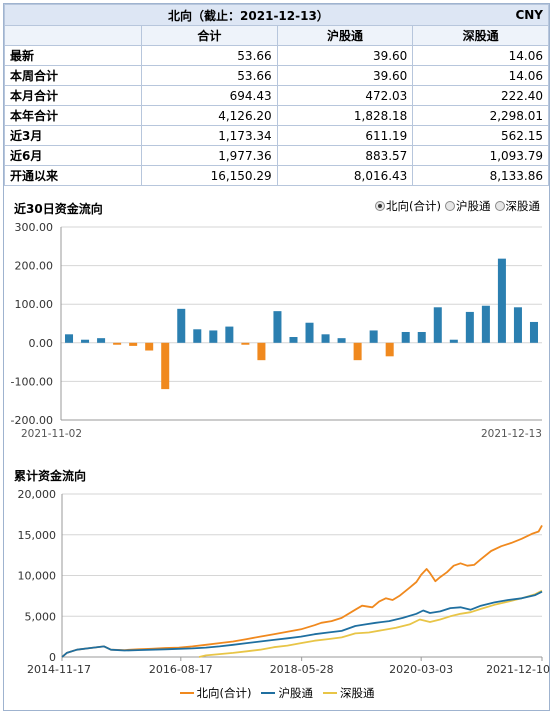 The height and width of the screenshot is (715, 554). What do you see at coordinates (209, 135) in the screenshot?
I see `cell-value: 1,173.34` at bounding box center [209, 135].